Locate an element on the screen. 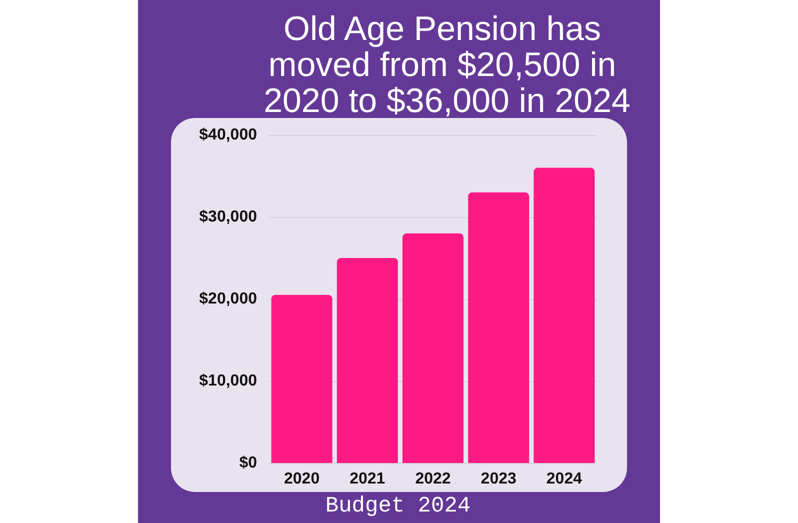 The width and height of the screenshot is (798, 523). y-tick-label: $30,000 is located at coordinates (228, 217).